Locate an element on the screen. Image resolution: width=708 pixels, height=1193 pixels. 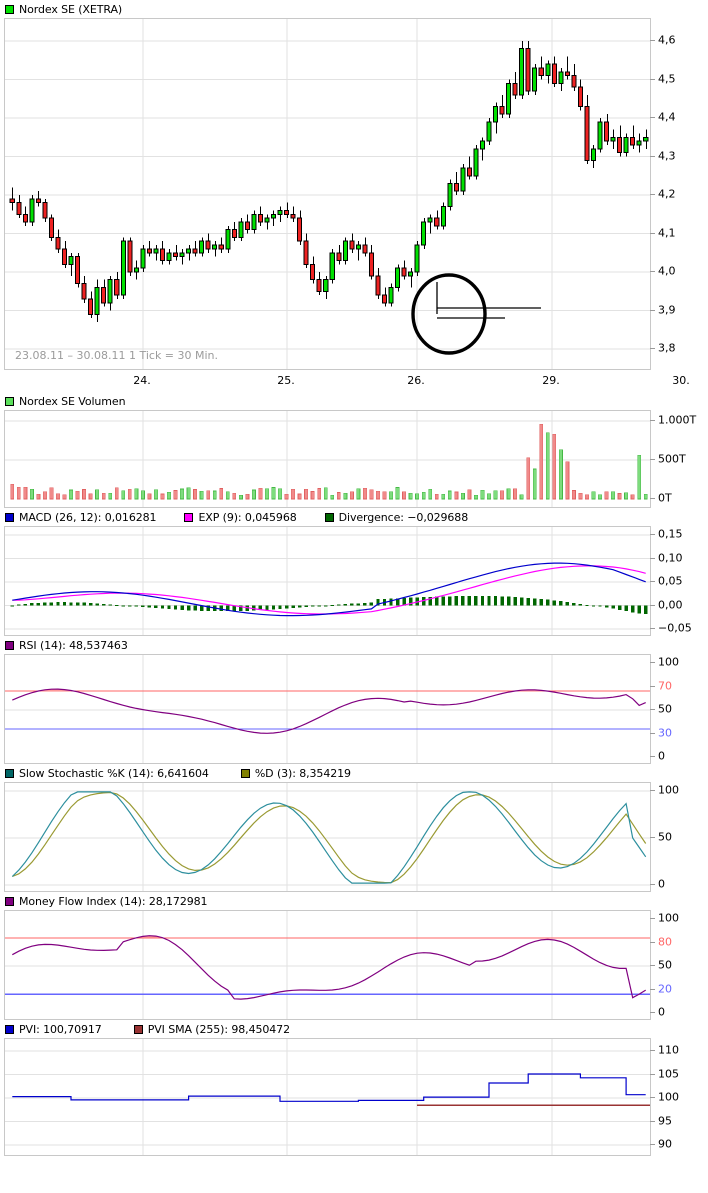
macd-legend-divergence: Divergence: −0,029688 is located at coordinates (396, 517).